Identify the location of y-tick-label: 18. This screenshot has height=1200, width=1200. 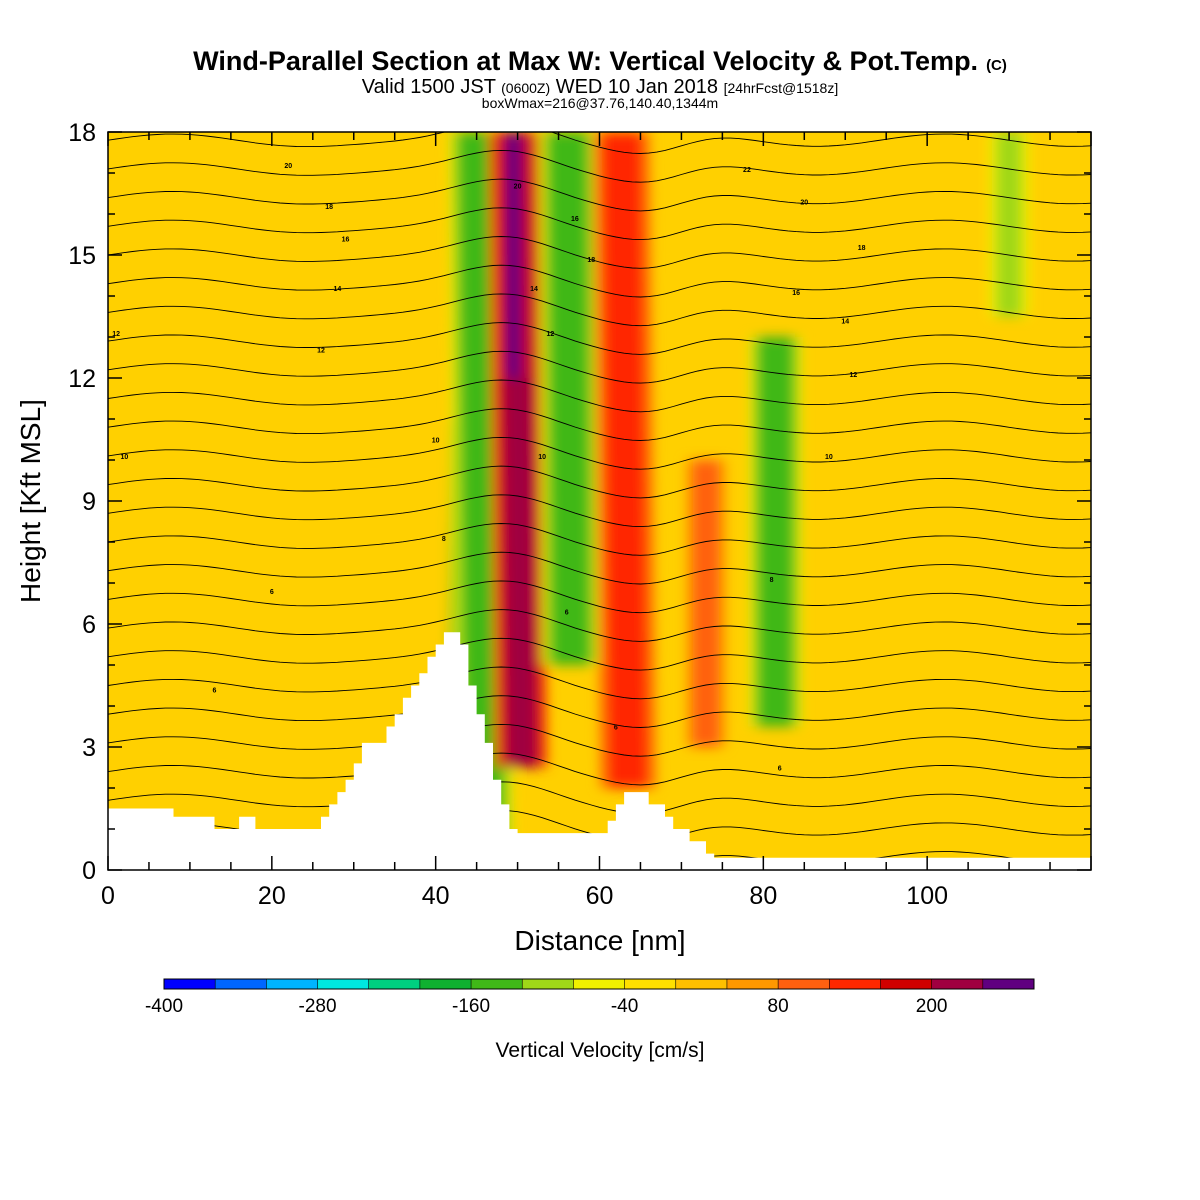
(82, 133).